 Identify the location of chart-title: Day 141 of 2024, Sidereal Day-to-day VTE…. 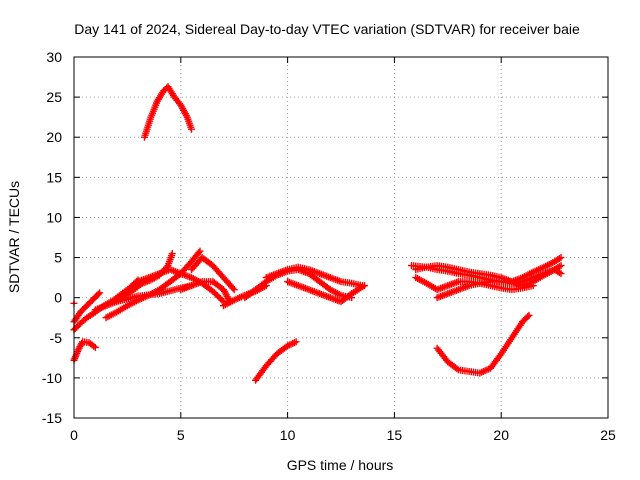
(327, 29).